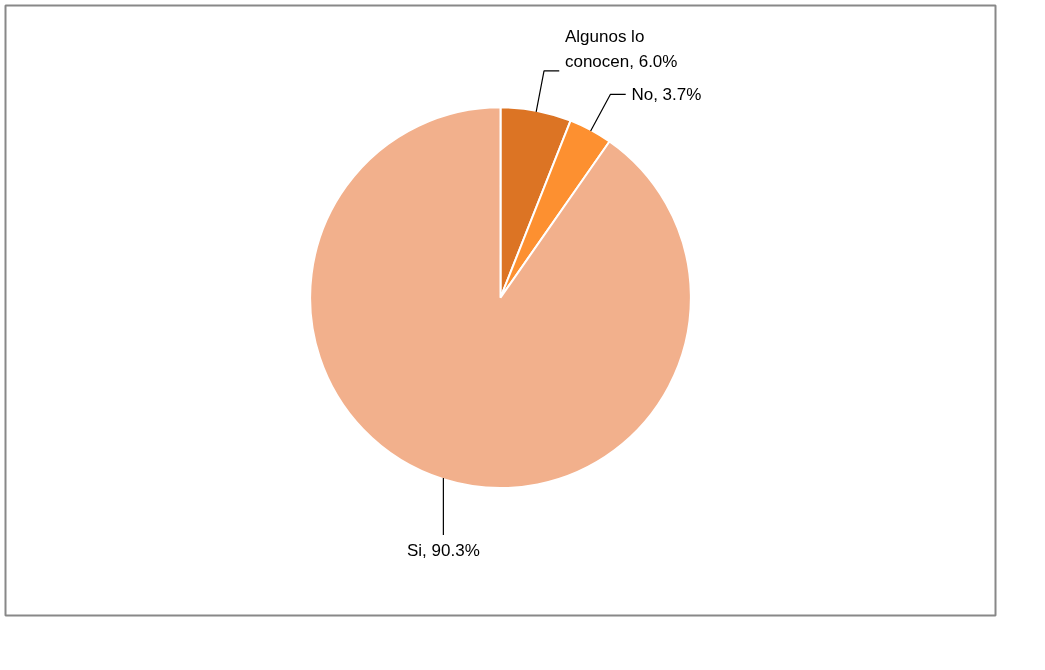 This screenshot has width=1045, height=670. What do you see at coordinates (621, 49) in the screenshot?
I see `slice-label: Algunos lo conocen, 6.0%` at bounding box center [621, 49].